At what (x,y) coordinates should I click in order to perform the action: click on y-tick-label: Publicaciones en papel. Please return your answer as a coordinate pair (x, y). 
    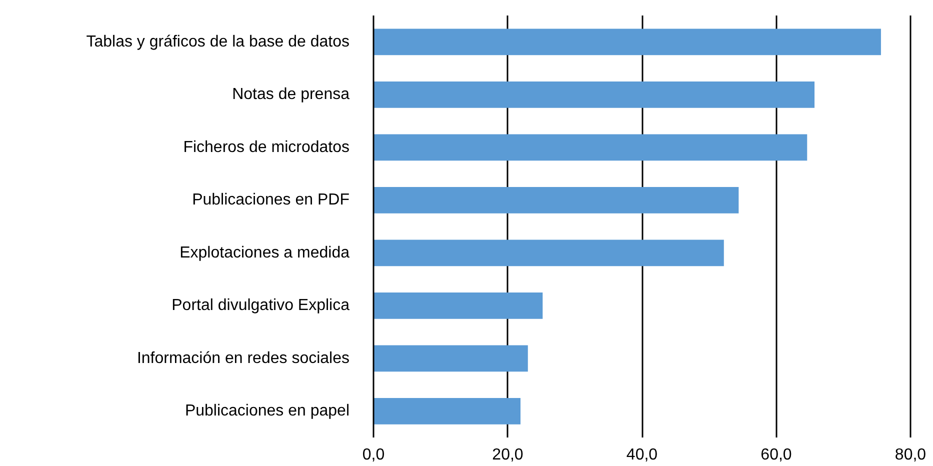
    Looking at the image, I should click on (267, 411).